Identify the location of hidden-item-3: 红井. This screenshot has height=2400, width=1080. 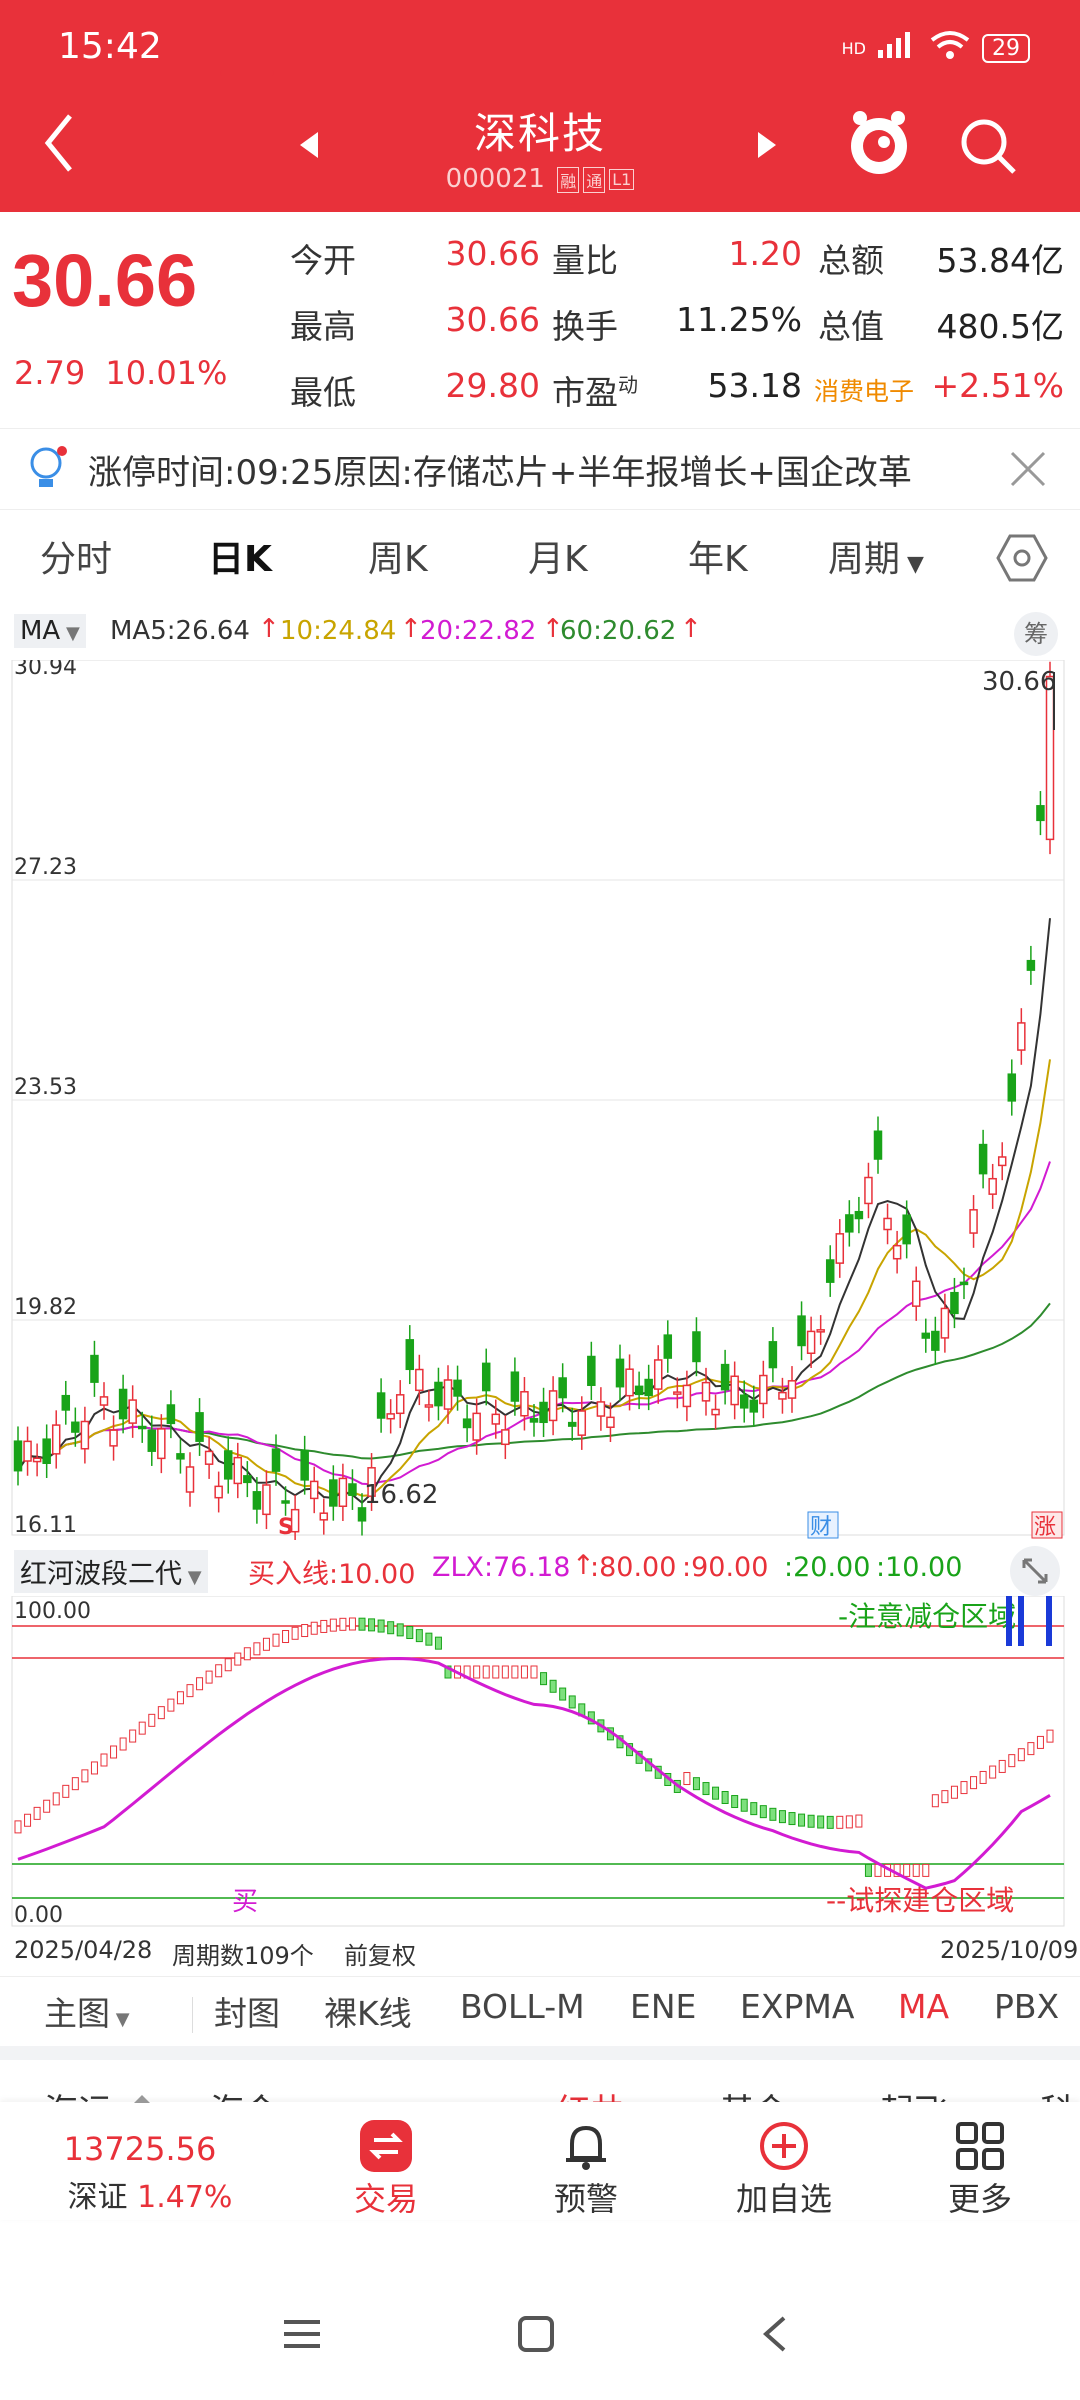
(590, 2093).